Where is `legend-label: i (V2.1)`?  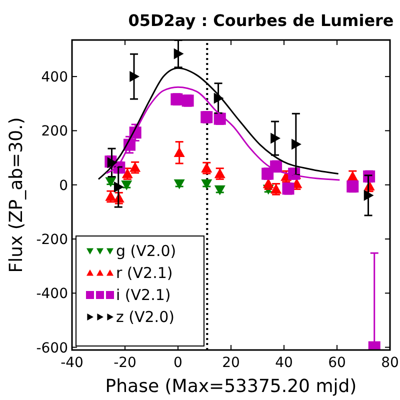
legend-label: i (V2.1) is located at coordinates (143, 295).